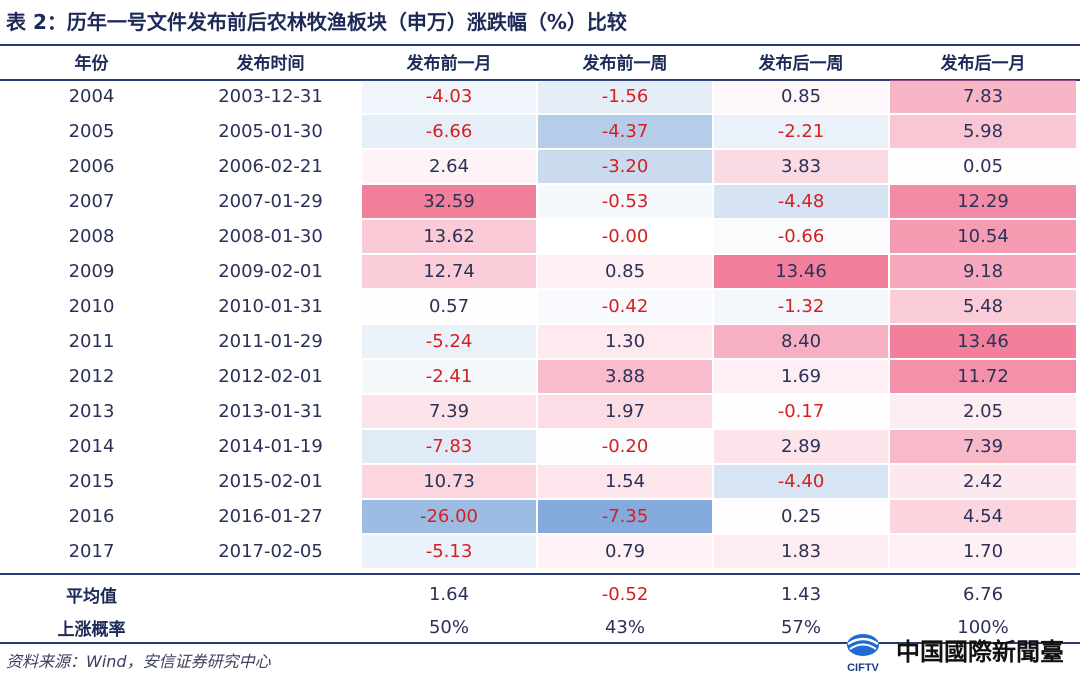 The width and height of the screenshot is (1080, 677). Describe the element at coordinates (270, 376) in the screenshot. I see `date-cell: 2012-02-01` at that location.